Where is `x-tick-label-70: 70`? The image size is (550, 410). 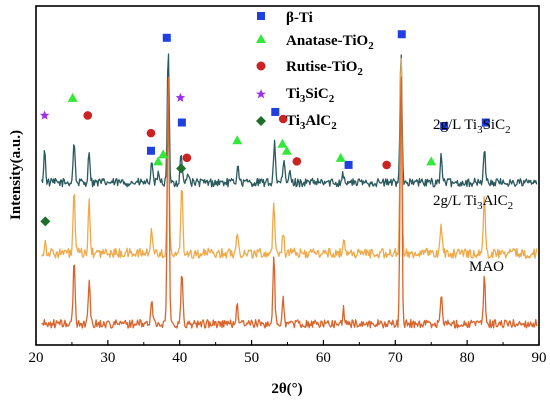 x-tick-label-70: 70 is located at coordinates (395, 358).